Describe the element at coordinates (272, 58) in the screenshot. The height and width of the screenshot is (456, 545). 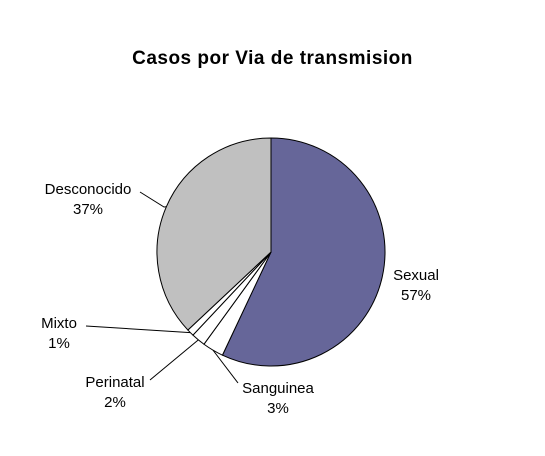
I see `chart-title: Casos por Via de transmision` at that location.